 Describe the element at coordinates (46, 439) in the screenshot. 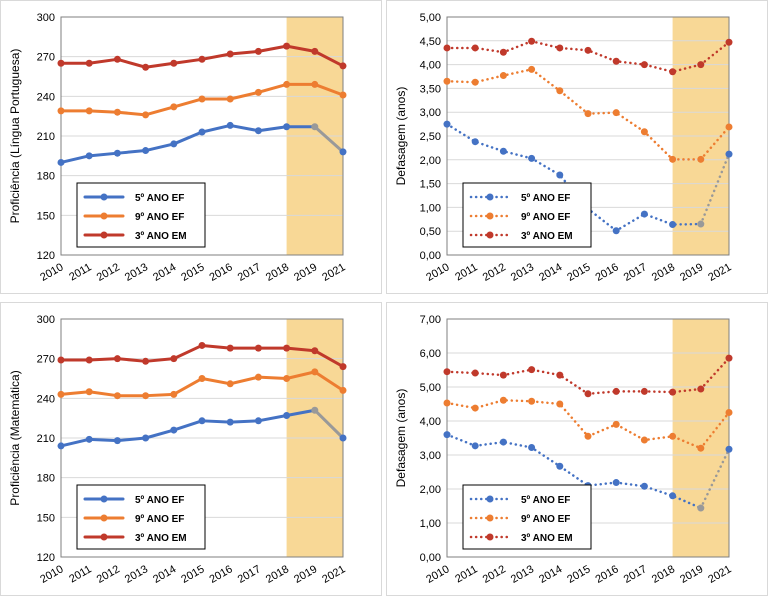

I see `y-tick-label: 210` at that location.